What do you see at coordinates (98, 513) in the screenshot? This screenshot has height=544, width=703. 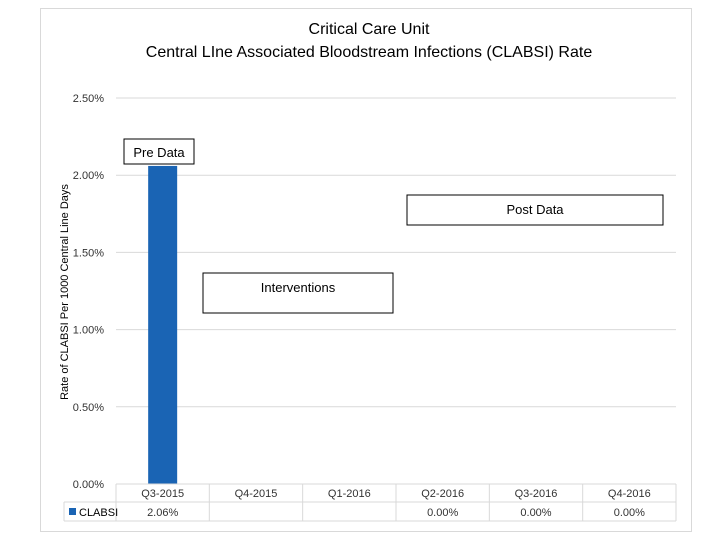 I see `legend-label: CLABSI` at bounding box center [98, 513].